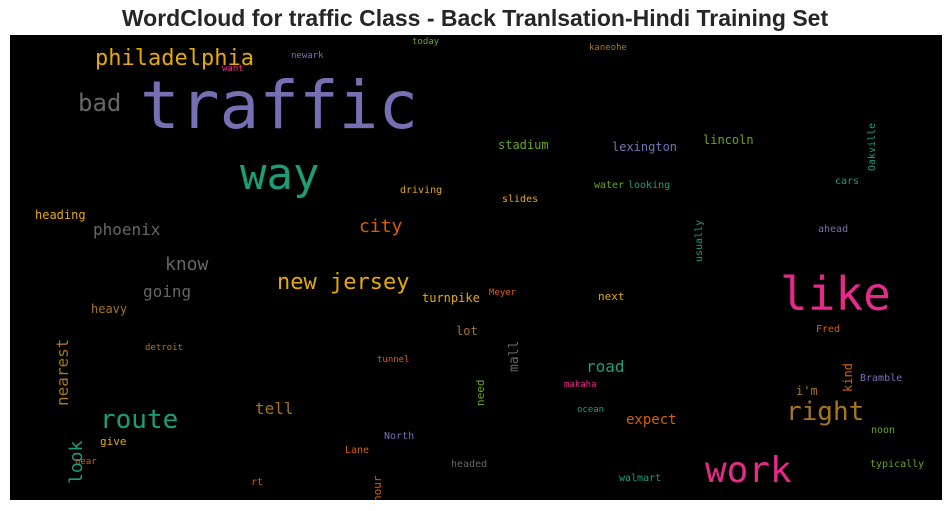 The width and height of the screenshot is (950, 511). What do you see at coordinates (187, 264) in the screenshot?
I see `word-know: know` at bounding box center [187, 264].